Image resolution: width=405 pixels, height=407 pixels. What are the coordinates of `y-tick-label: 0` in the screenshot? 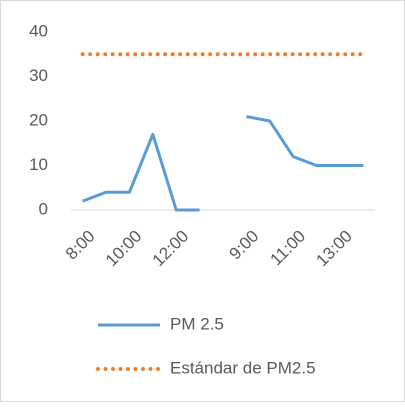 It's located at (43, 208).